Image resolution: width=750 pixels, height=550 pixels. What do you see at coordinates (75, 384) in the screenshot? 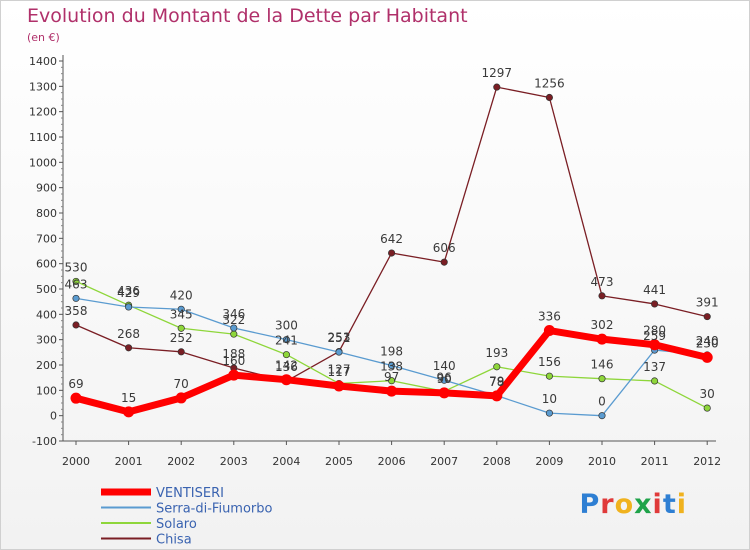
I see `data-label-ventiseri: 69` at bounding box center [75, 384].